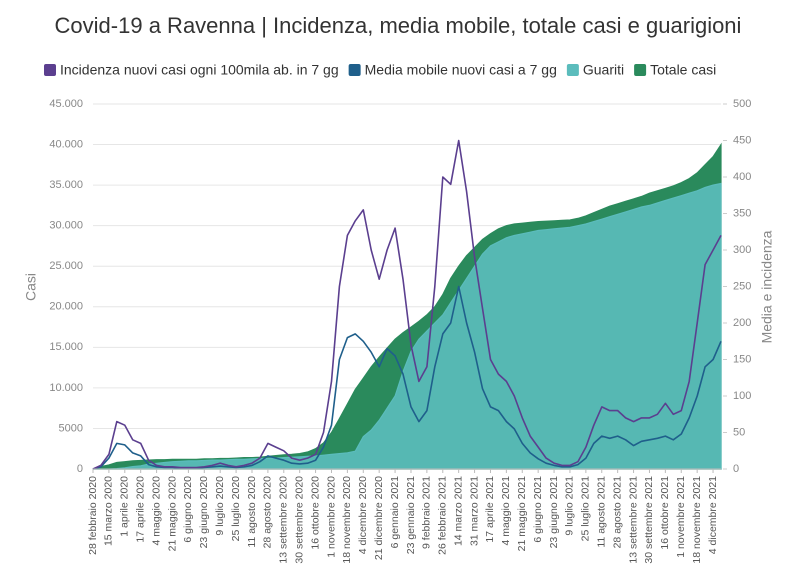 Image resolution: width=796 pixels, height=575 pixels. I want to click on y2-tick-label: 150, so click(742, 359).